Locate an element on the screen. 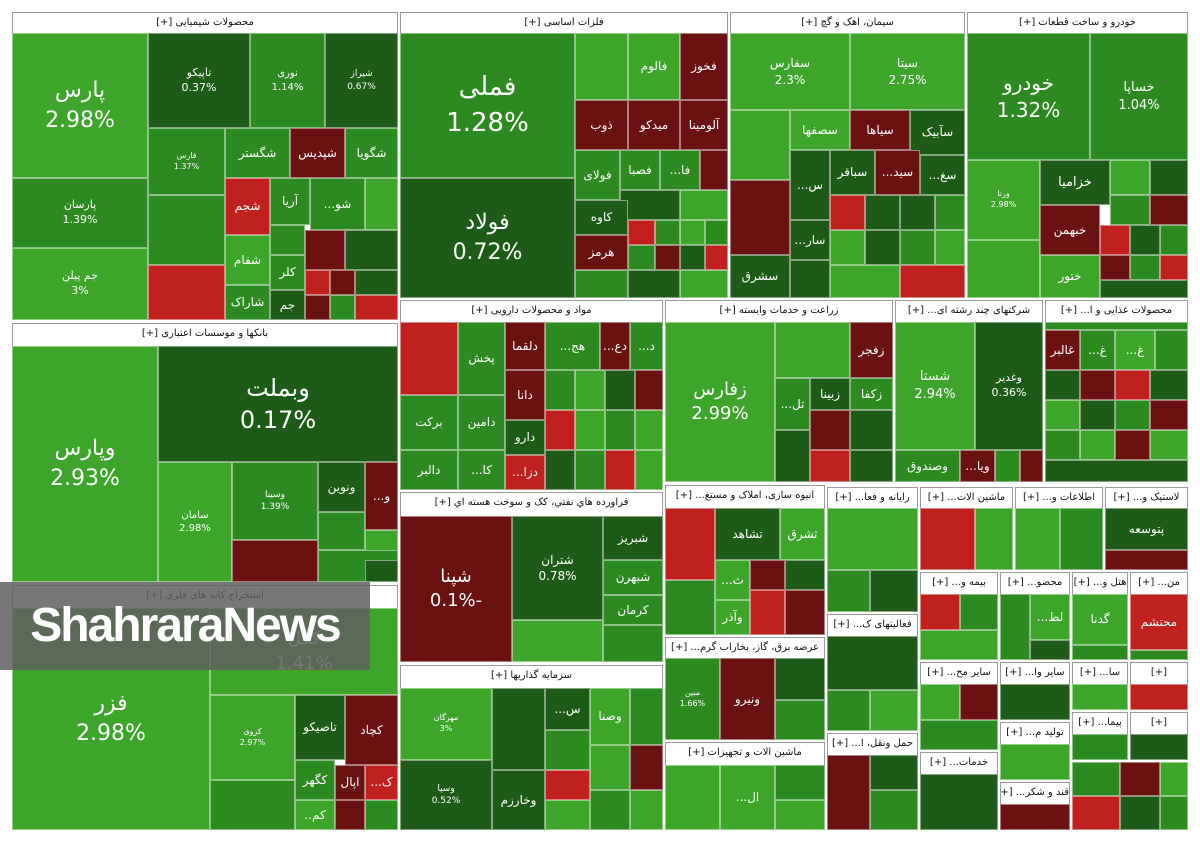 The image size is (1200, 850). stock-symbol: شیراز is located at coordinates (361, 74).